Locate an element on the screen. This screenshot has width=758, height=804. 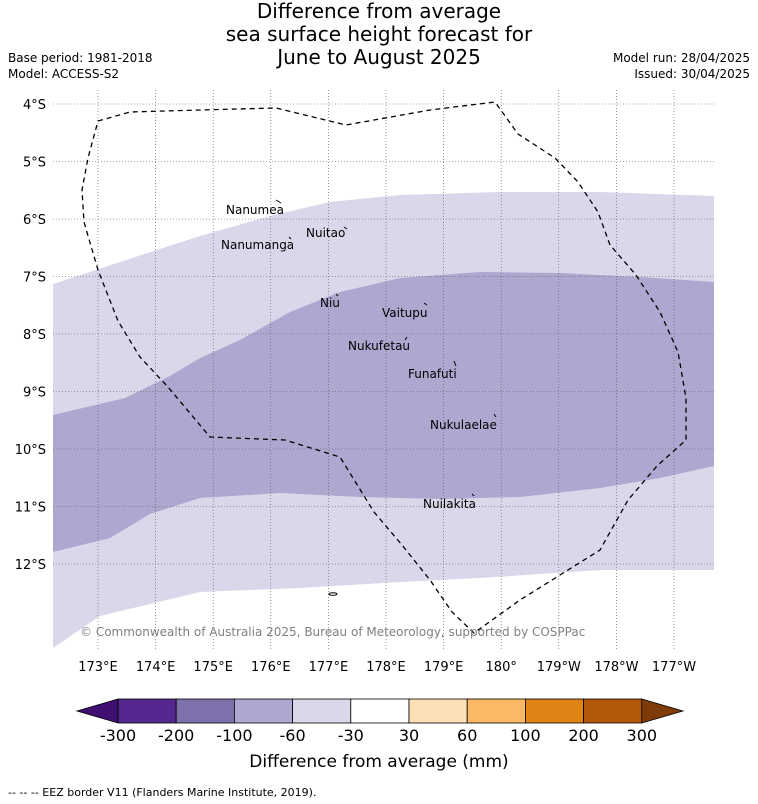
colorbar-tick-label: -30 is located at coordinates (351, 735).